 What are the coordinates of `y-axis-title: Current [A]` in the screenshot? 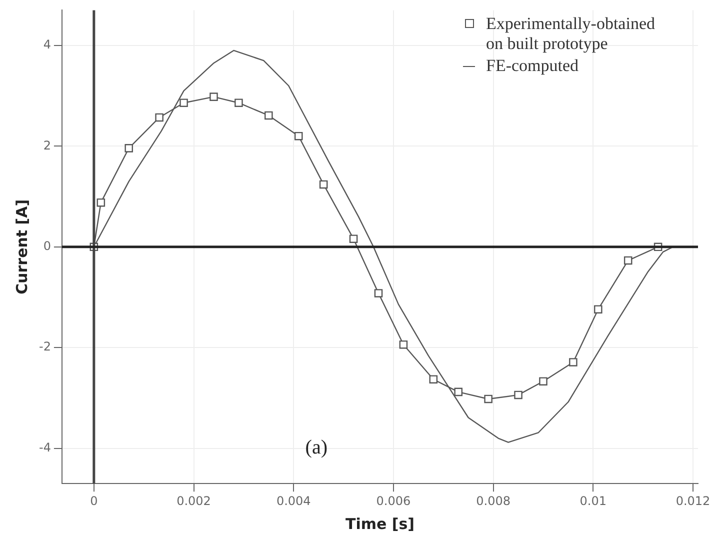 It's located at (21, 246).